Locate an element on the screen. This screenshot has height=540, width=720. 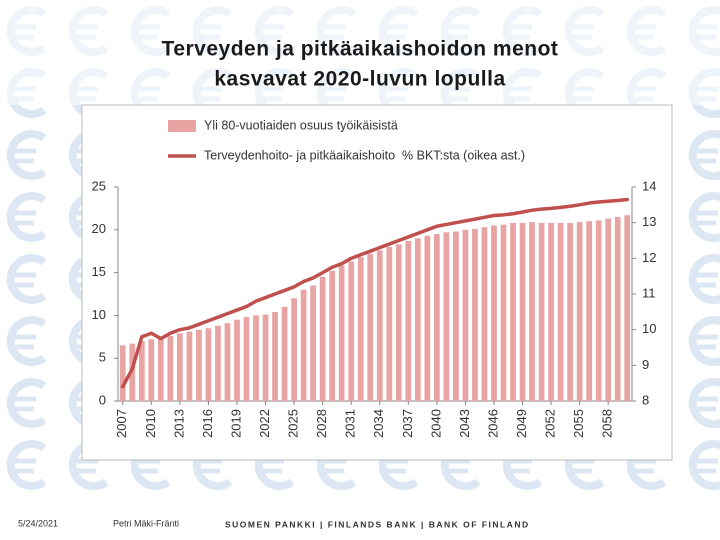
x-tick-label: 2049 is located at coordinates (521, 423).